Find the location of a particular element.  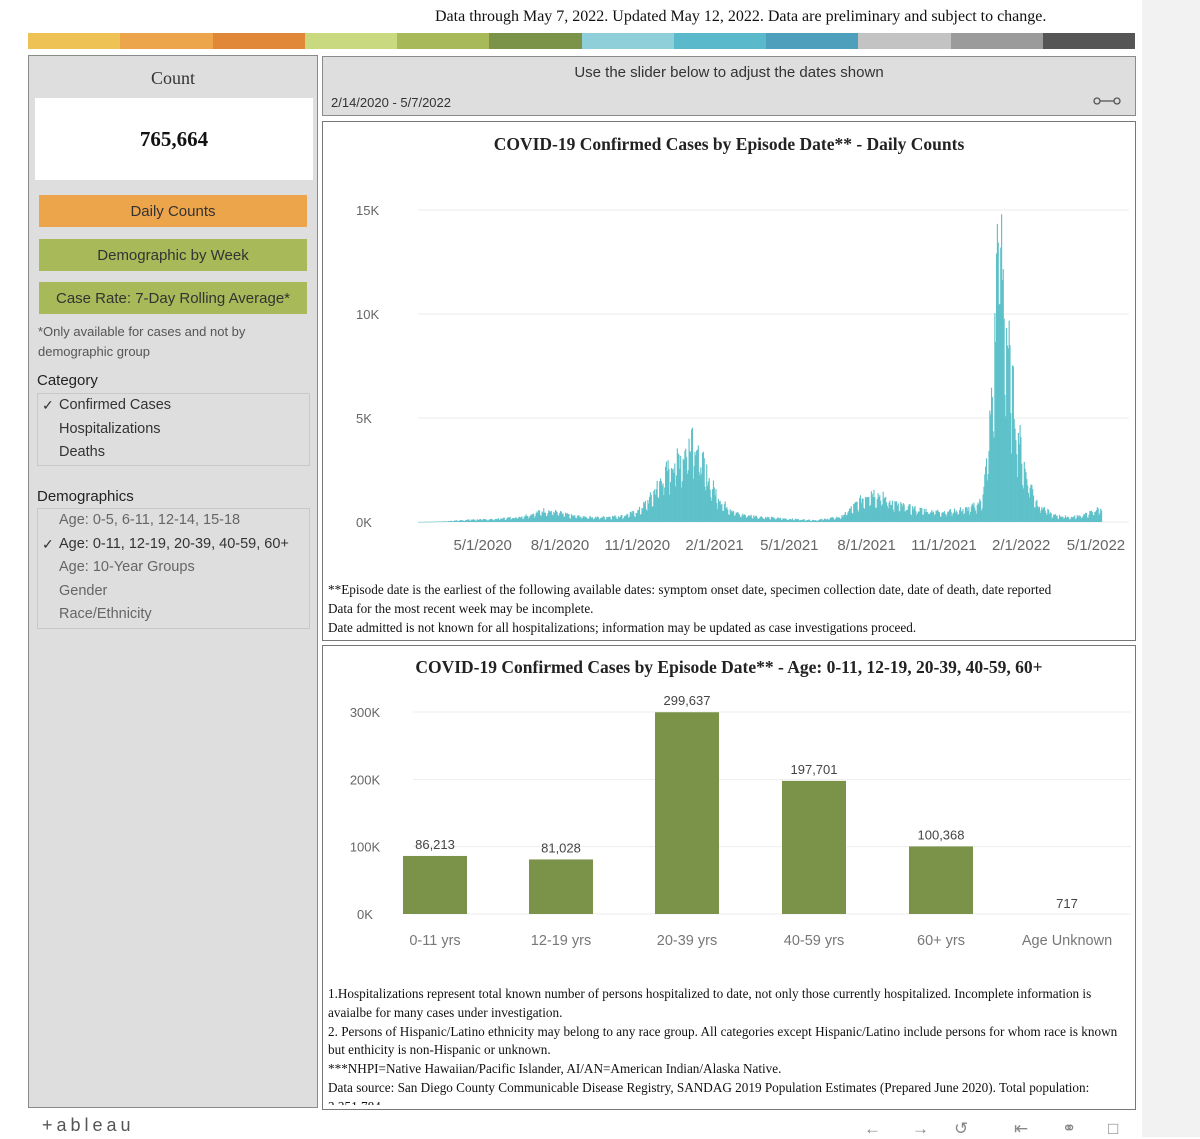

case-rate-button: Case Rate: 7-Day Rolling Average* is located at coordinates (173, 298).